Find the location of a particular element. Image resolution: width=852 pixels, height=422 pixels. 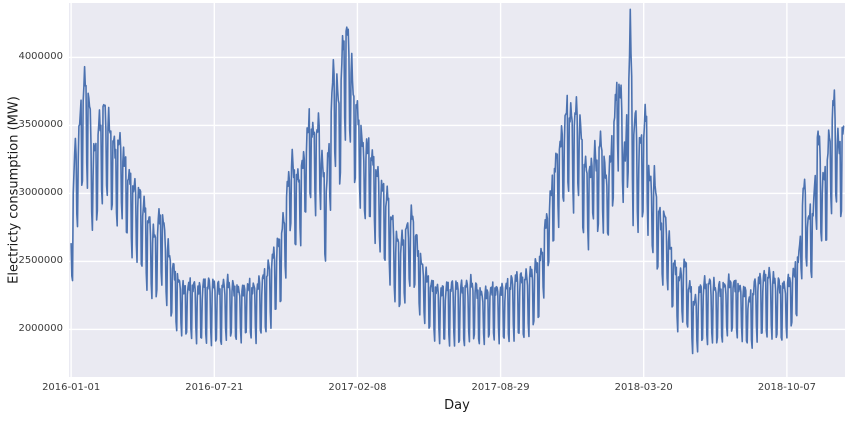

x-tick-label: 2016-01-01 is located at coordinates (71, 387).